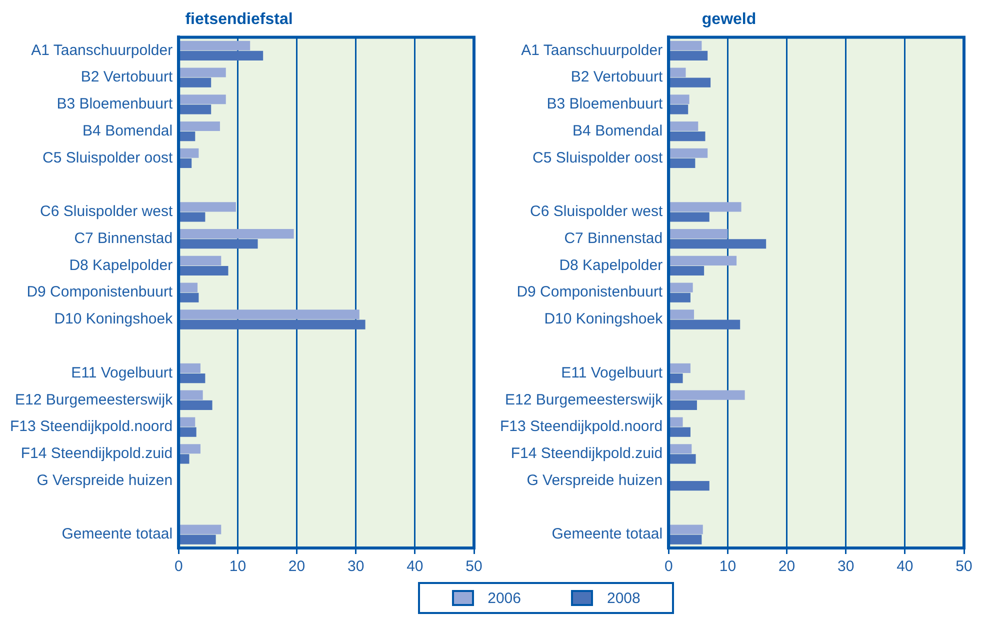 The width and height of the screenshot is (984, 624). I want to click on legend-label: 2006, so click(504, 598).